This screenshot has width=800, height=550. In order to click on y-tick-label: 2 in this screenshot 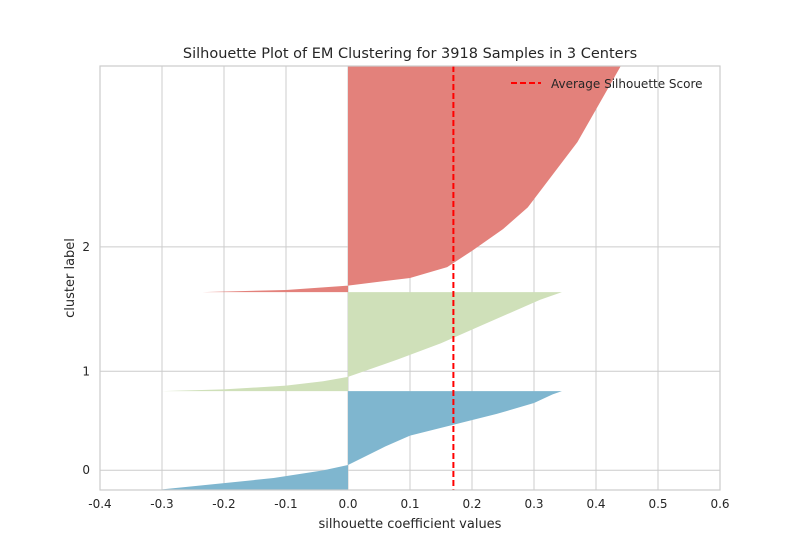, I will do `click(86, 247)`.